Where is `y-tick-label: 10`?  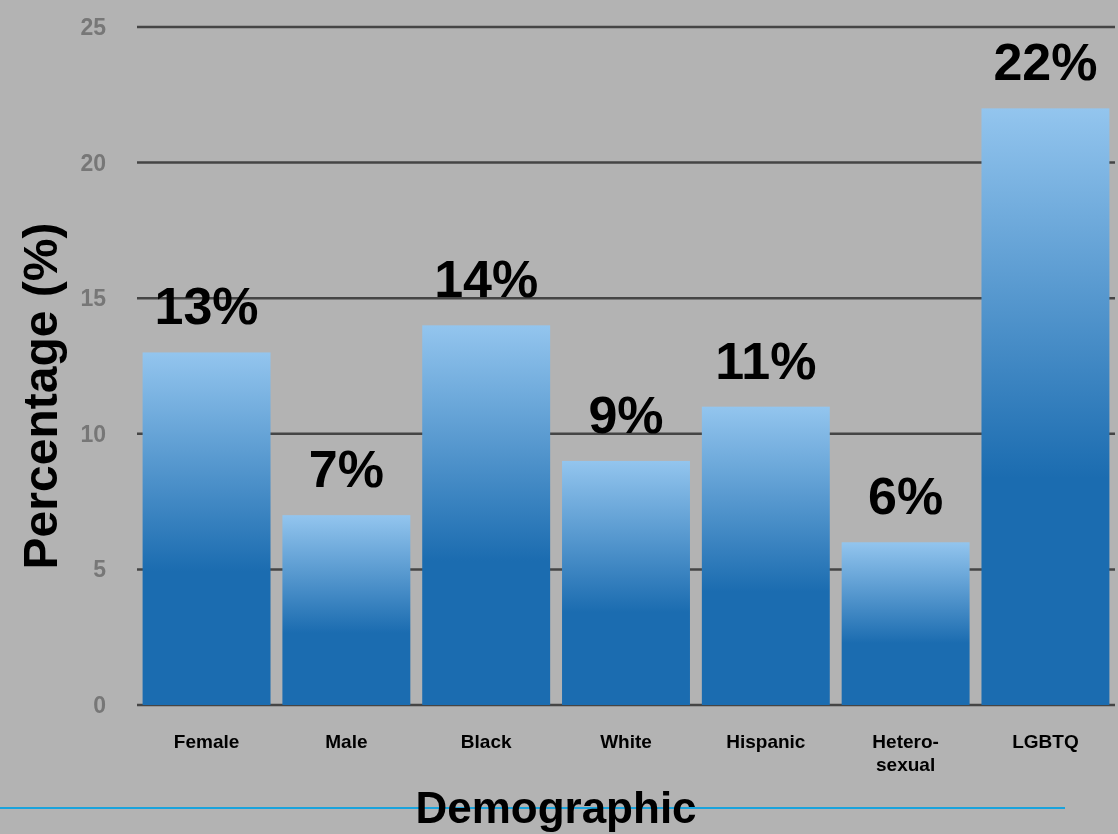 y-tick-label: 10 is located at coordinates (93, 433).